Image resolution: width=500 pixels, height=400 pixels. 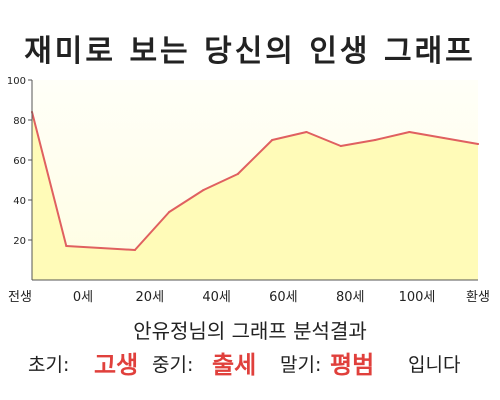 What do you see at coordinates (301, 365) in the screenshot?
I see `late-label: 말기:` at bounding box center [301, 365].